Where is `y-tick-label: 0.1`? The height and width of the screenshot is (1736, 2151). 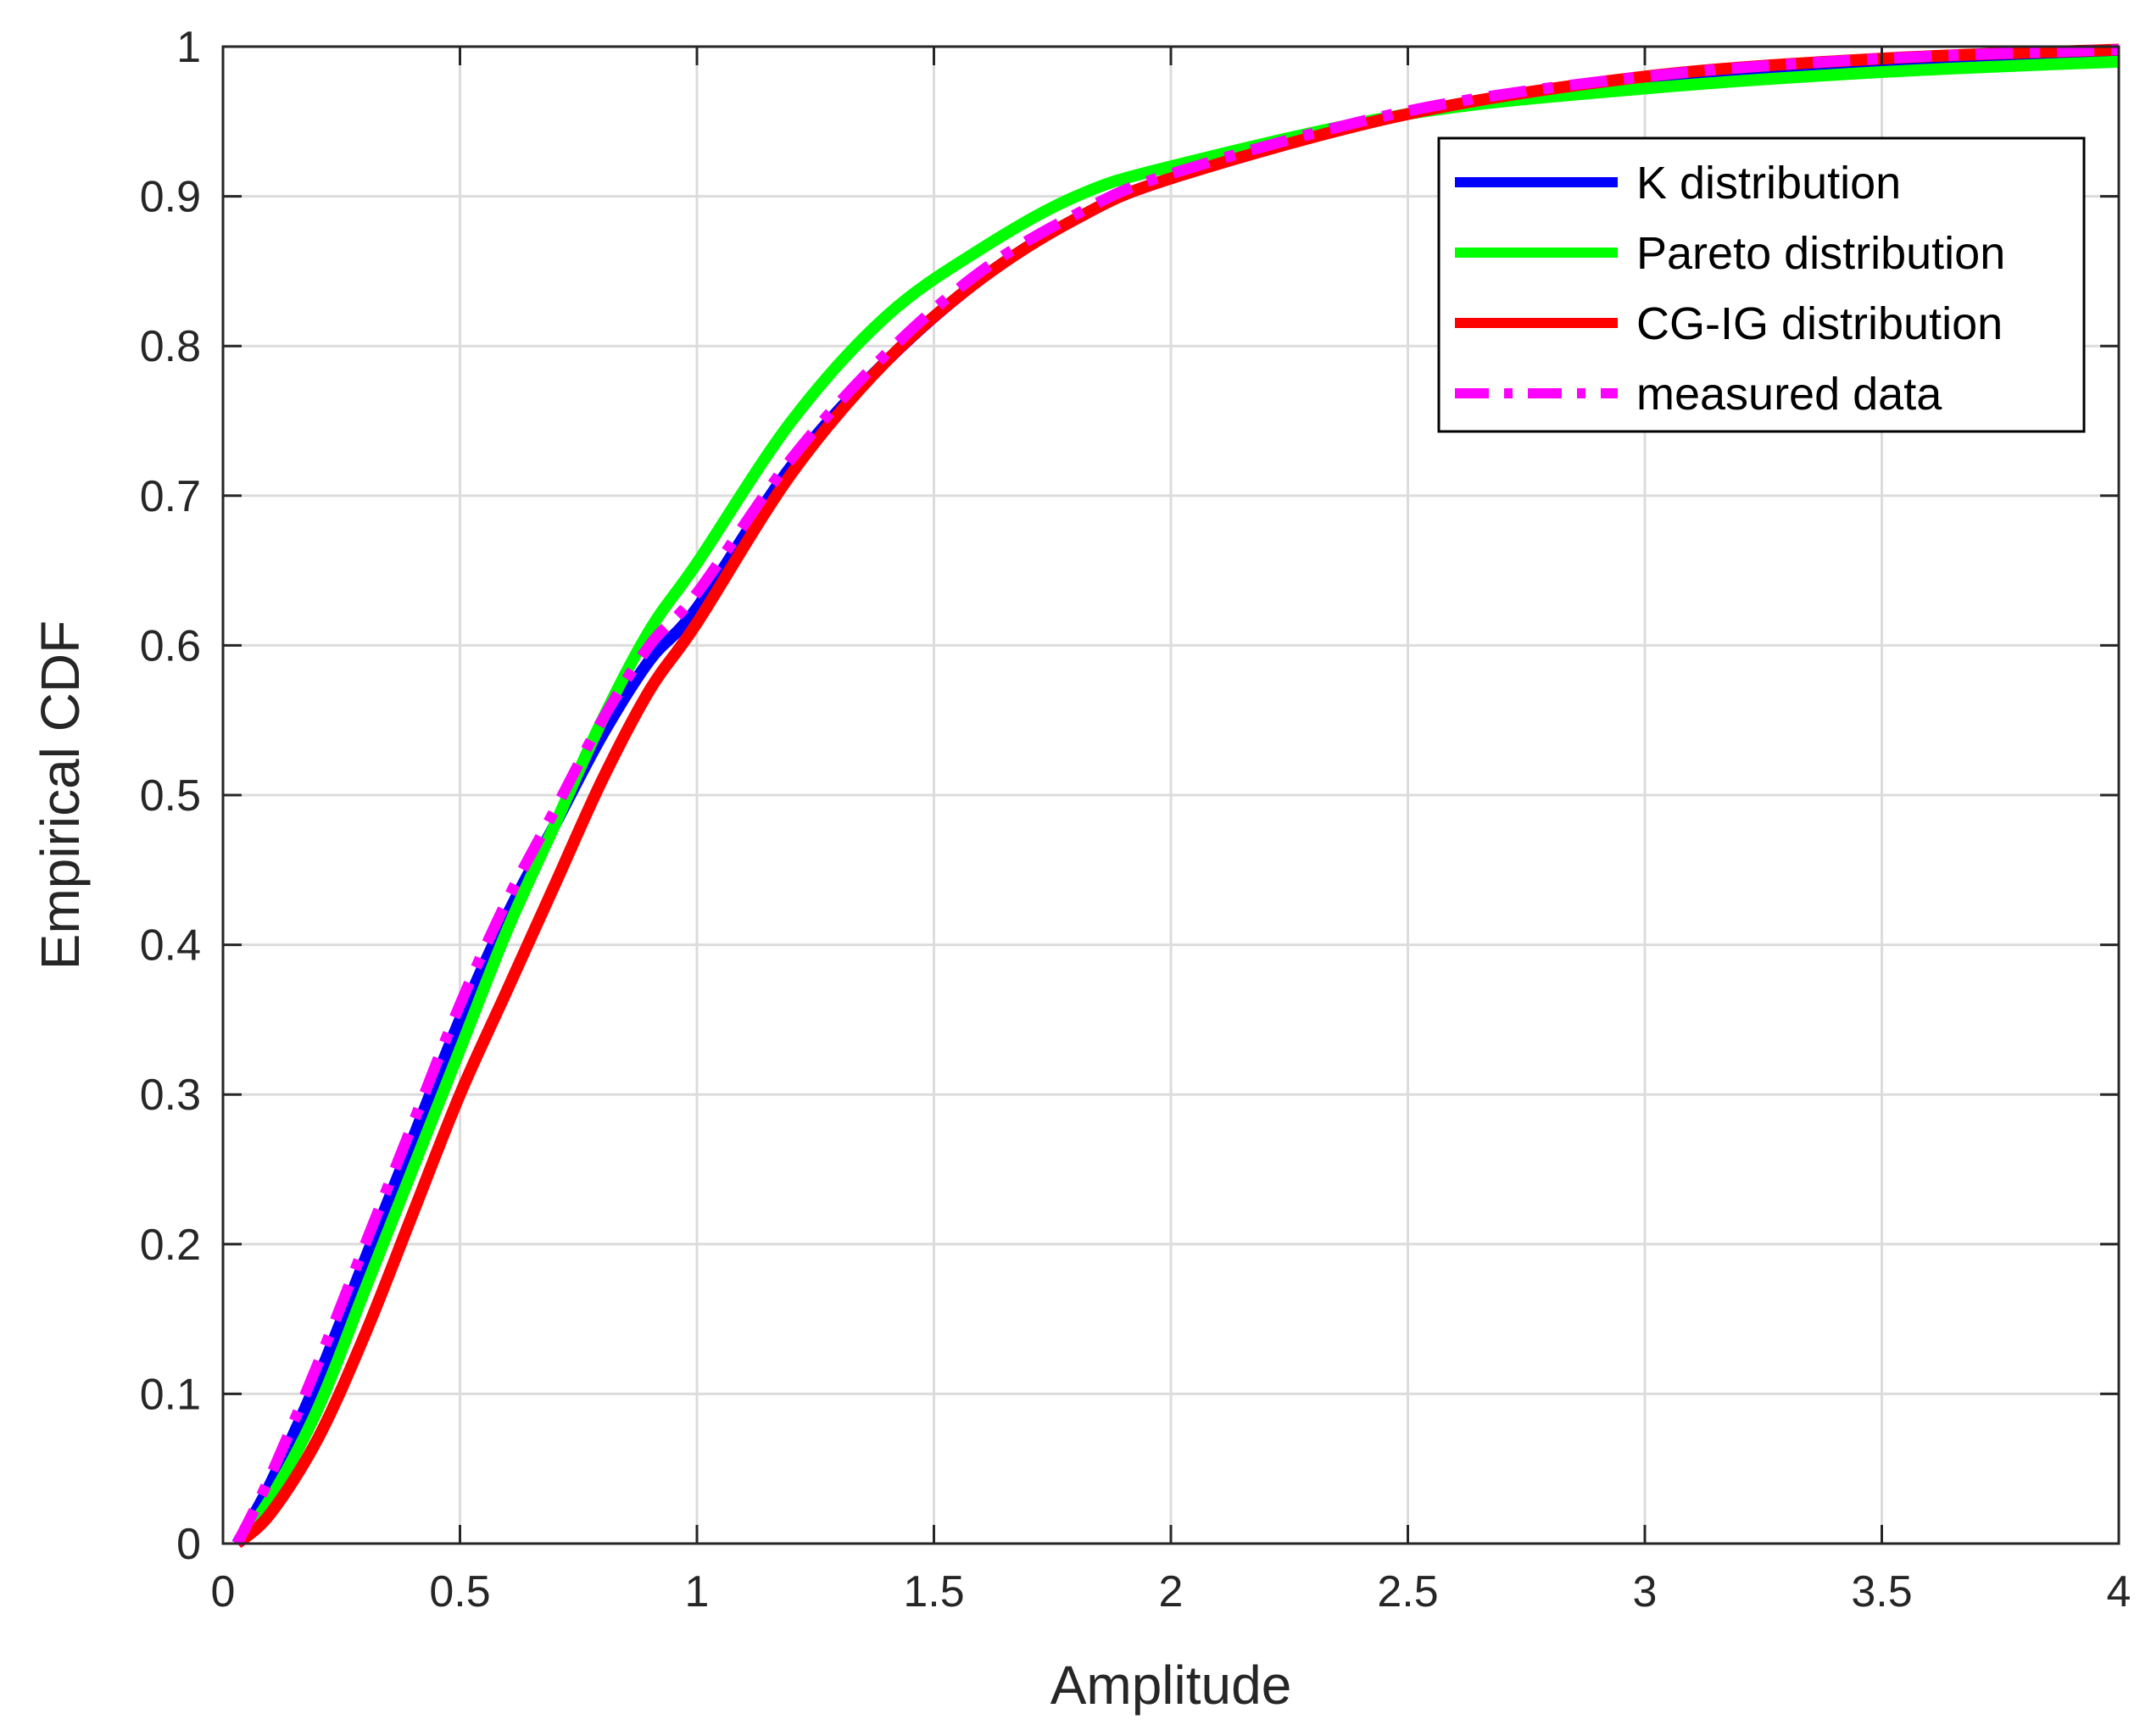
y-tick-label: 0.1 is located at coordinates (171, 1394).